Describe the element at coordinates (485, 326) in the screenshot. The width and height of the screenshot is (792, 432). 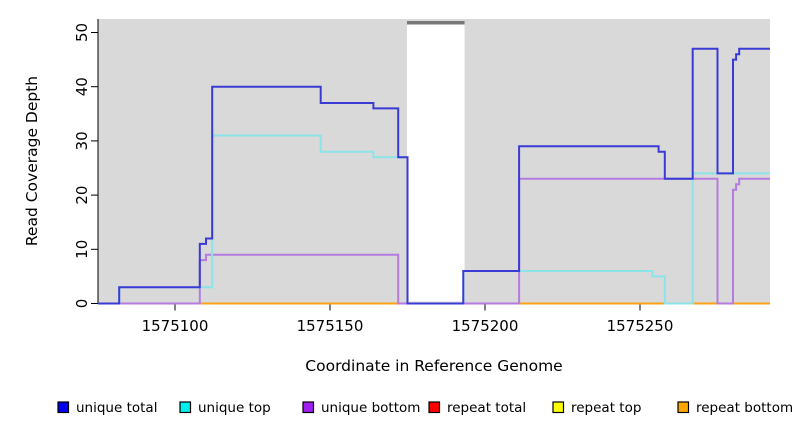
I see `x-axis-tick-label: 1575200` at that location.